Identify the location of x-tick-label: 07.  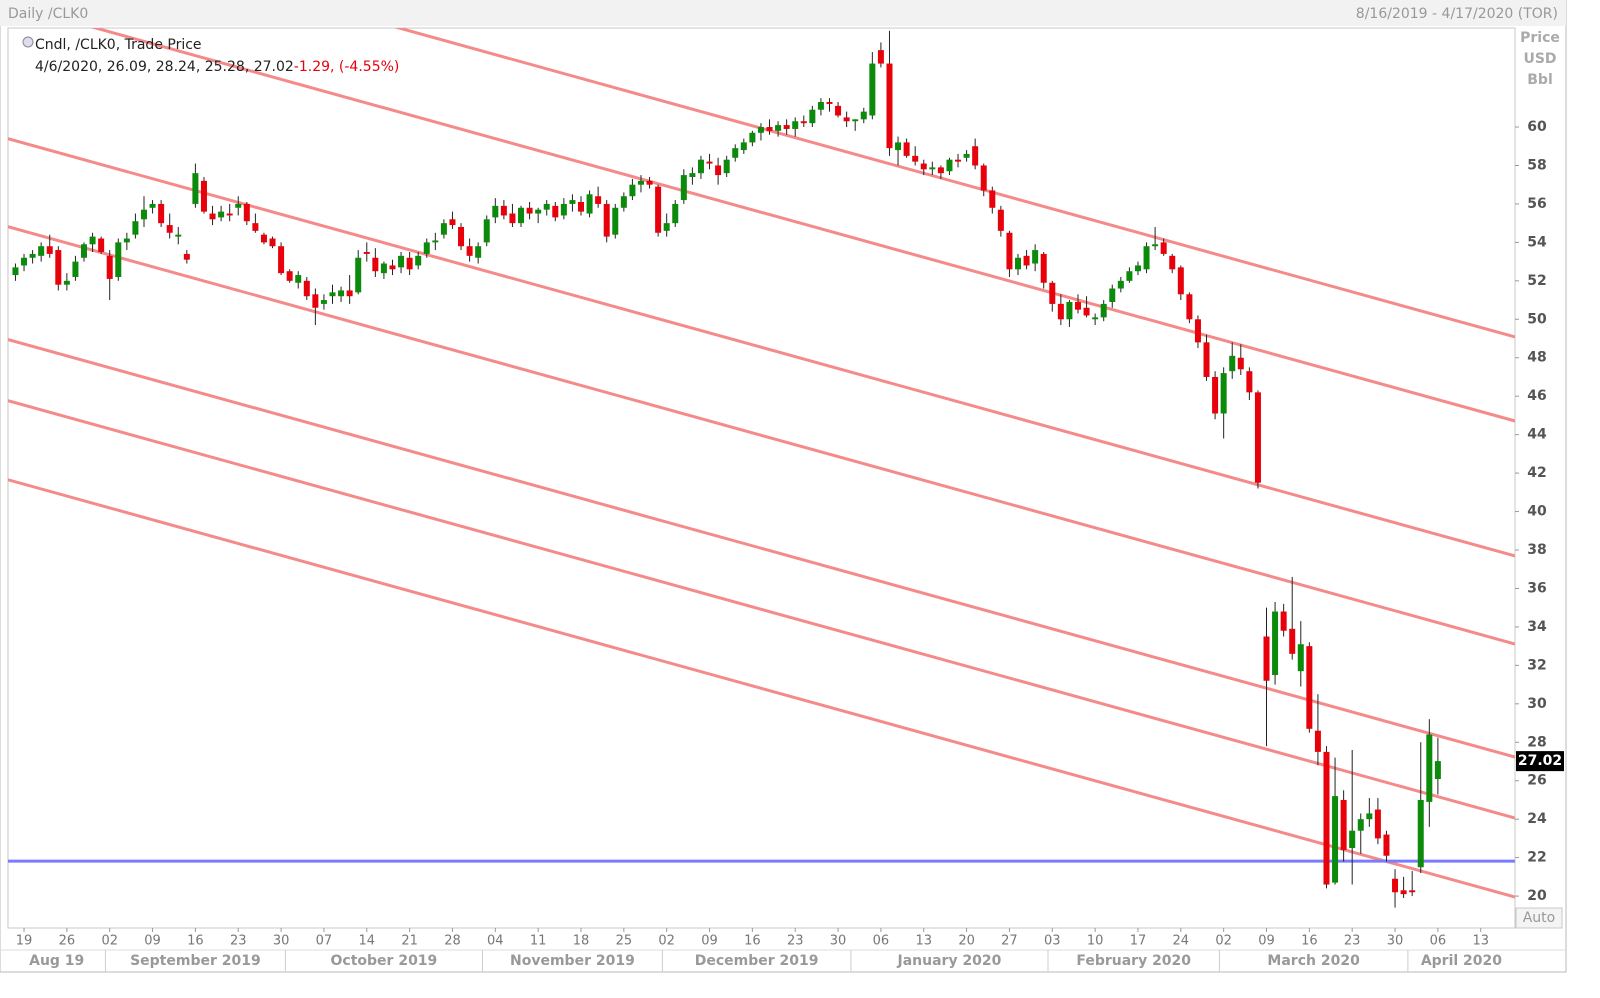
(324, 941).